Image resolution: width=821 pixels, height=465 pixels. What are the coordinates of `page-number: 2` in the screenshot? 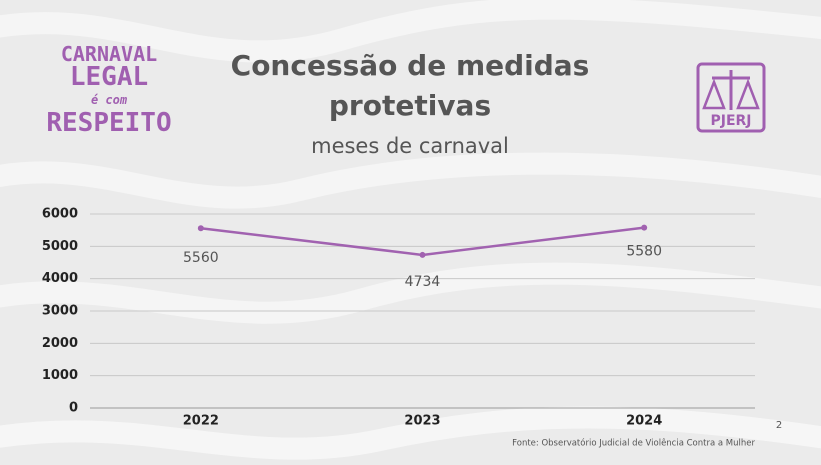 It's located at (779, 425).